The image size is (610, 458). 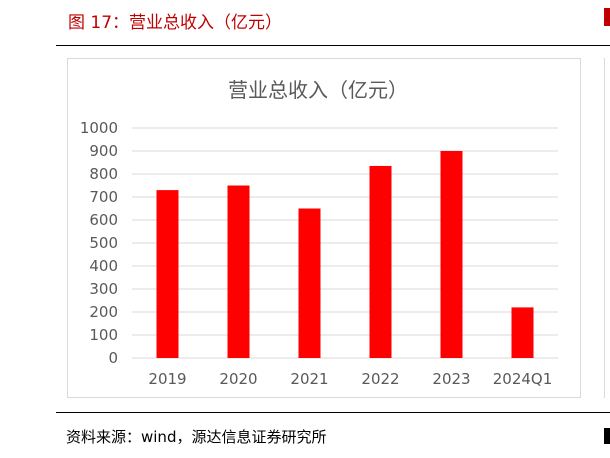 What do you see at coordinates (103, 312) in the screenshot?
I see `y-tick-label: 200` at bounding box center [103, 312].